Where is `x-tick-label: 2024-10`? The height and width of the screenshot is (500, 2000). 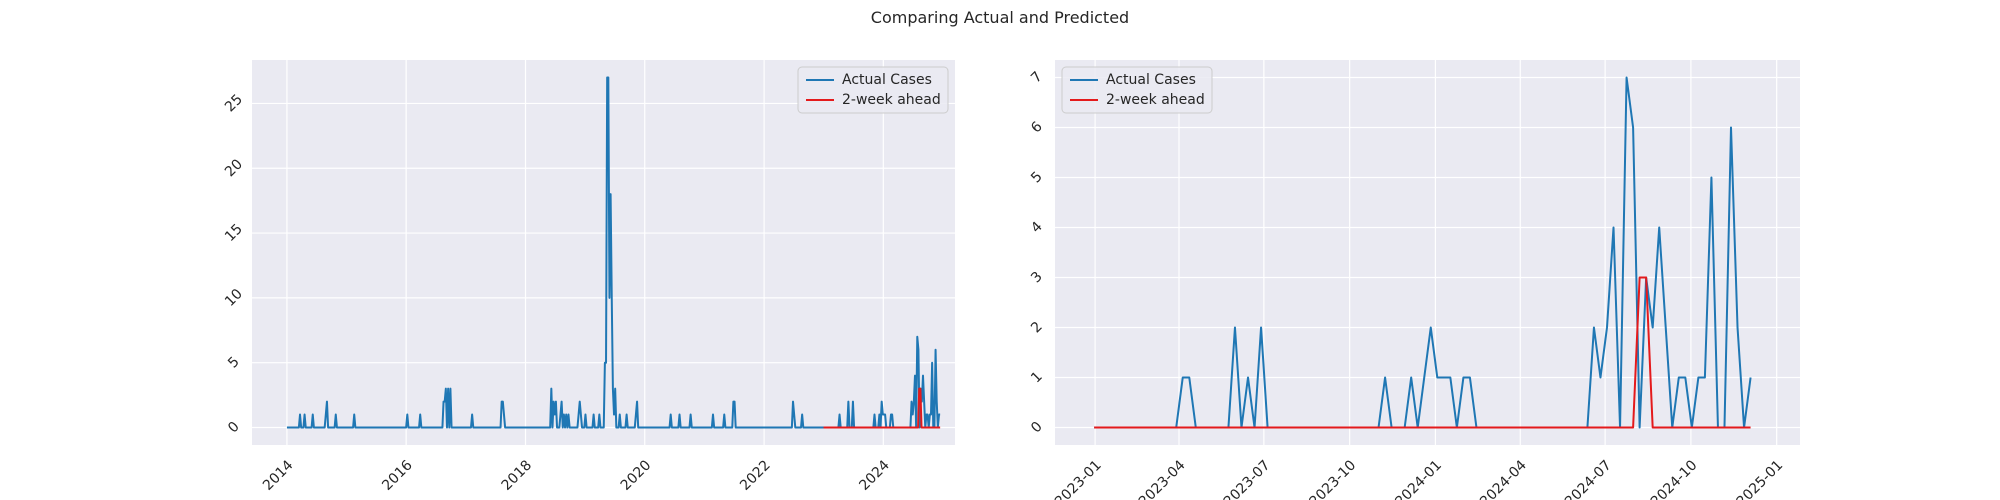
x-tick-label: 2024-10 is located at coordinates (1674, 478).